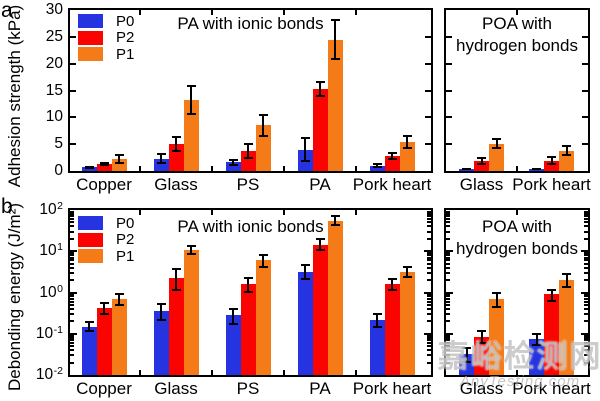 This screenshot has height=401, width=600. What do you see at coordinates (517, 292) in the screenshot?
I see `plot-b-hydrogen-bonds: POA with hydrogen bonds` at bounding box center [517, 292].